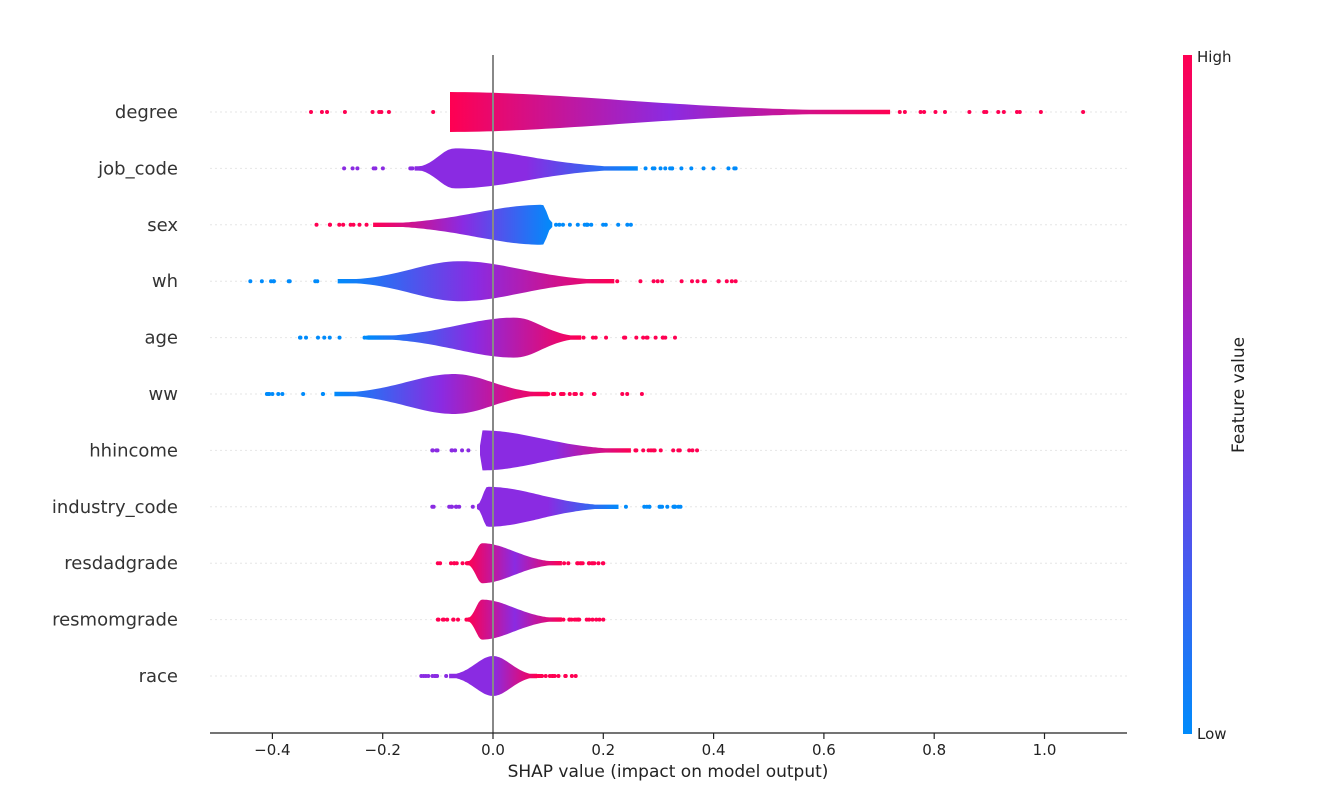 The height and width of the screenshot is (802, 1322). What do you see at coordinates (121, 563) in the screenshot?
I see `feature-label-resdadgrade: resdadgrade` at bounding box center [121, 563].